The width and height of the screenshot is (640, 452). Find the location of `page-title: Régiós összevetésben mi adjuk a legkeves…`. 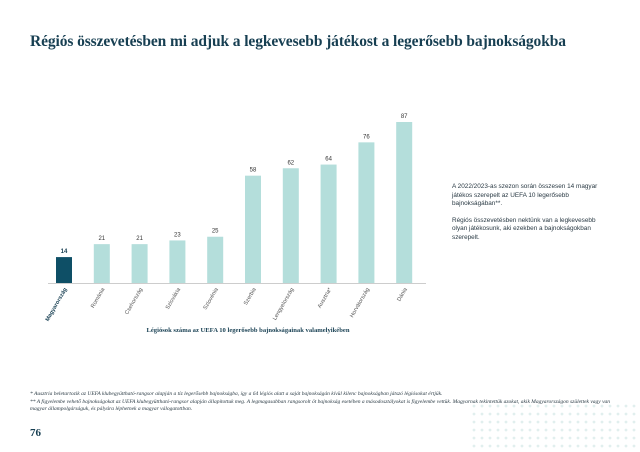

page-title: Régiós összevetésben mi adjuk a legkeves… is located at coordinates (298, 41).